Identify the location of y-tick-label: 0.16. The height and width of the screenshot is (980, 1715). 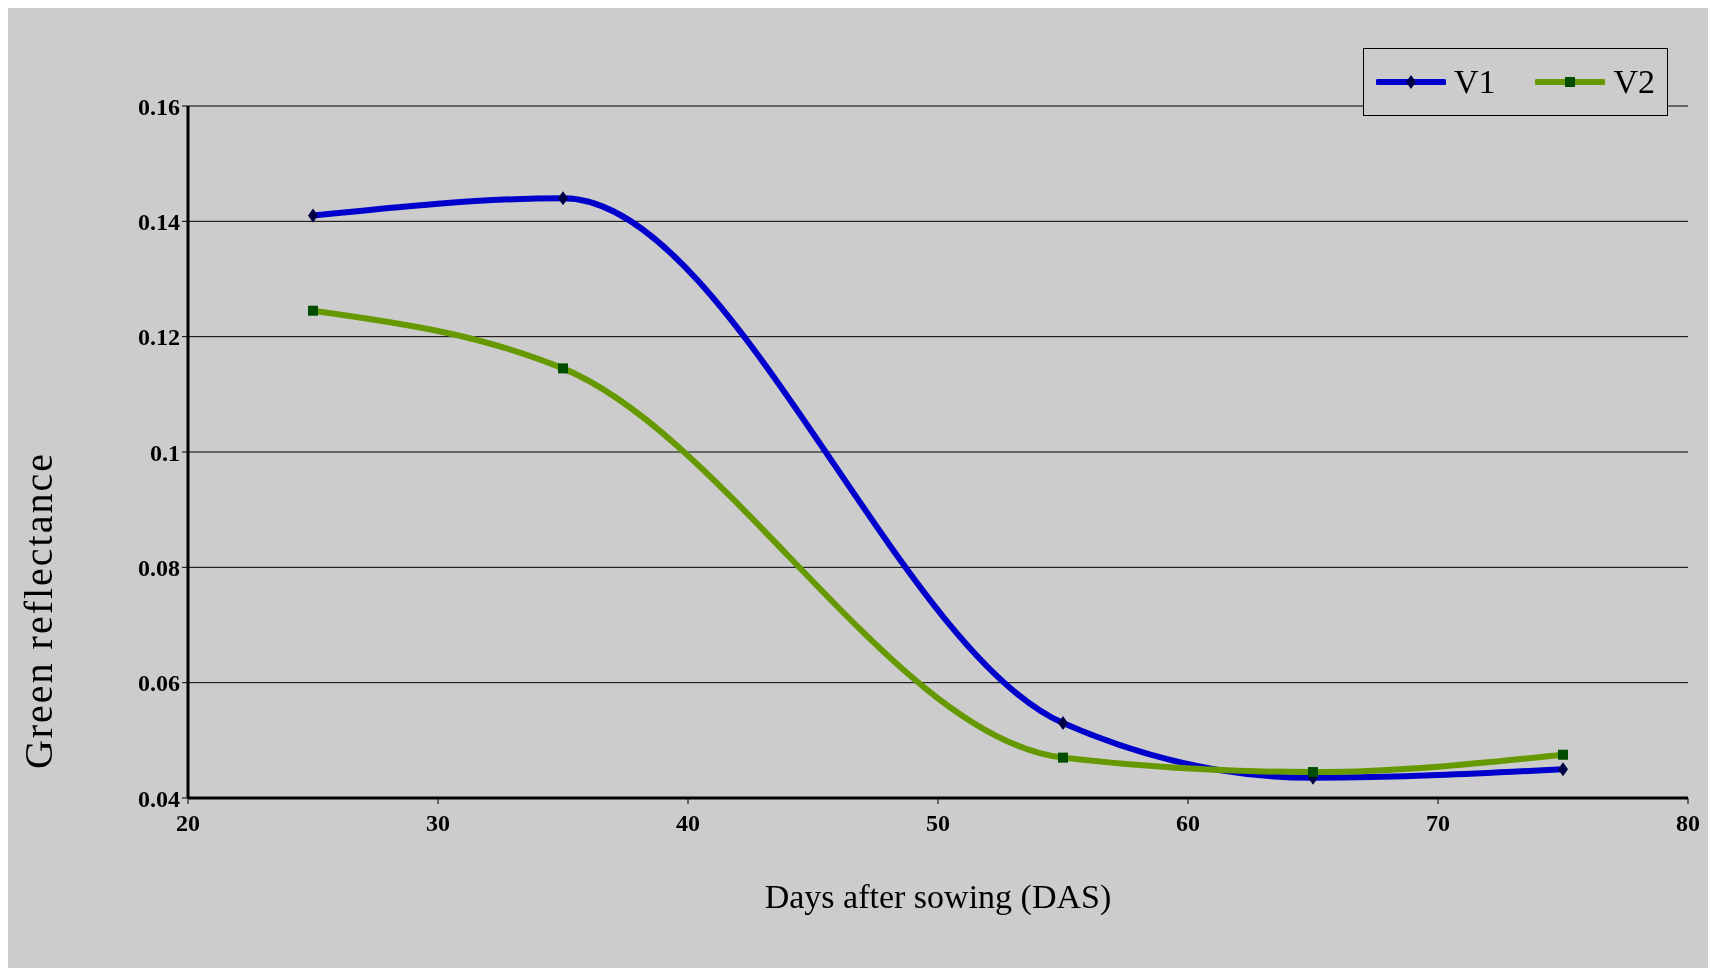
(159, 106).